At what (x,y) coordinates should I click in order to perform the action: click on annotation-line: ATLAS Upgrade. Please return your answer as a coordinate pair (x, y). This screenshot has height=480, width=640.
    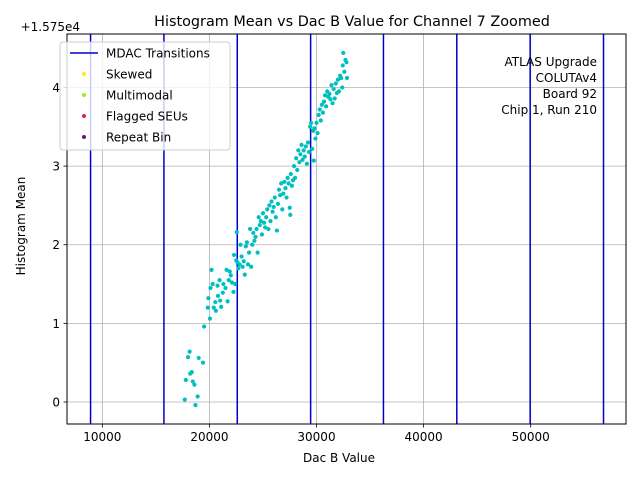
    Looking at the image, I should click on (550, 62).